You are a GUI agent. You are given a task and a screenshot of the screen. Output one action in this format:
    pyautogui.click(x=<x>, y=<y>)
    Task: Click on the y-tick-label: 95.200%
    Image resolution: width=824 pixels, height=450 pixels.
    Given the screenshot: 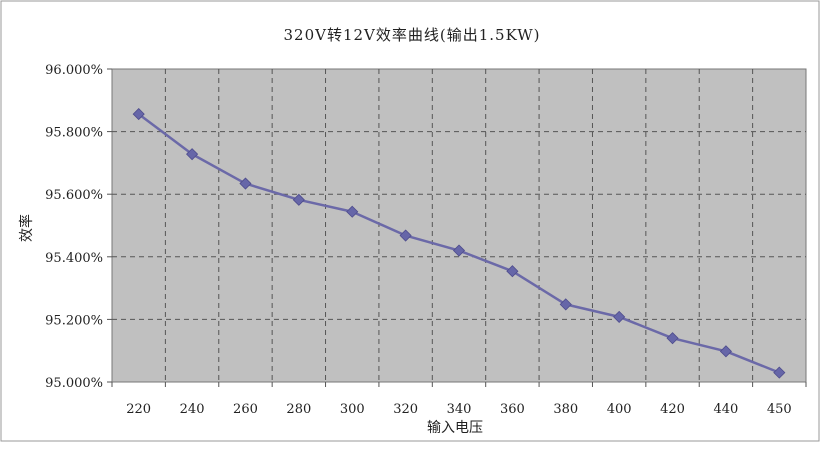 What is the action you would take?
    pyautogui.click(x=74, y=320)
    